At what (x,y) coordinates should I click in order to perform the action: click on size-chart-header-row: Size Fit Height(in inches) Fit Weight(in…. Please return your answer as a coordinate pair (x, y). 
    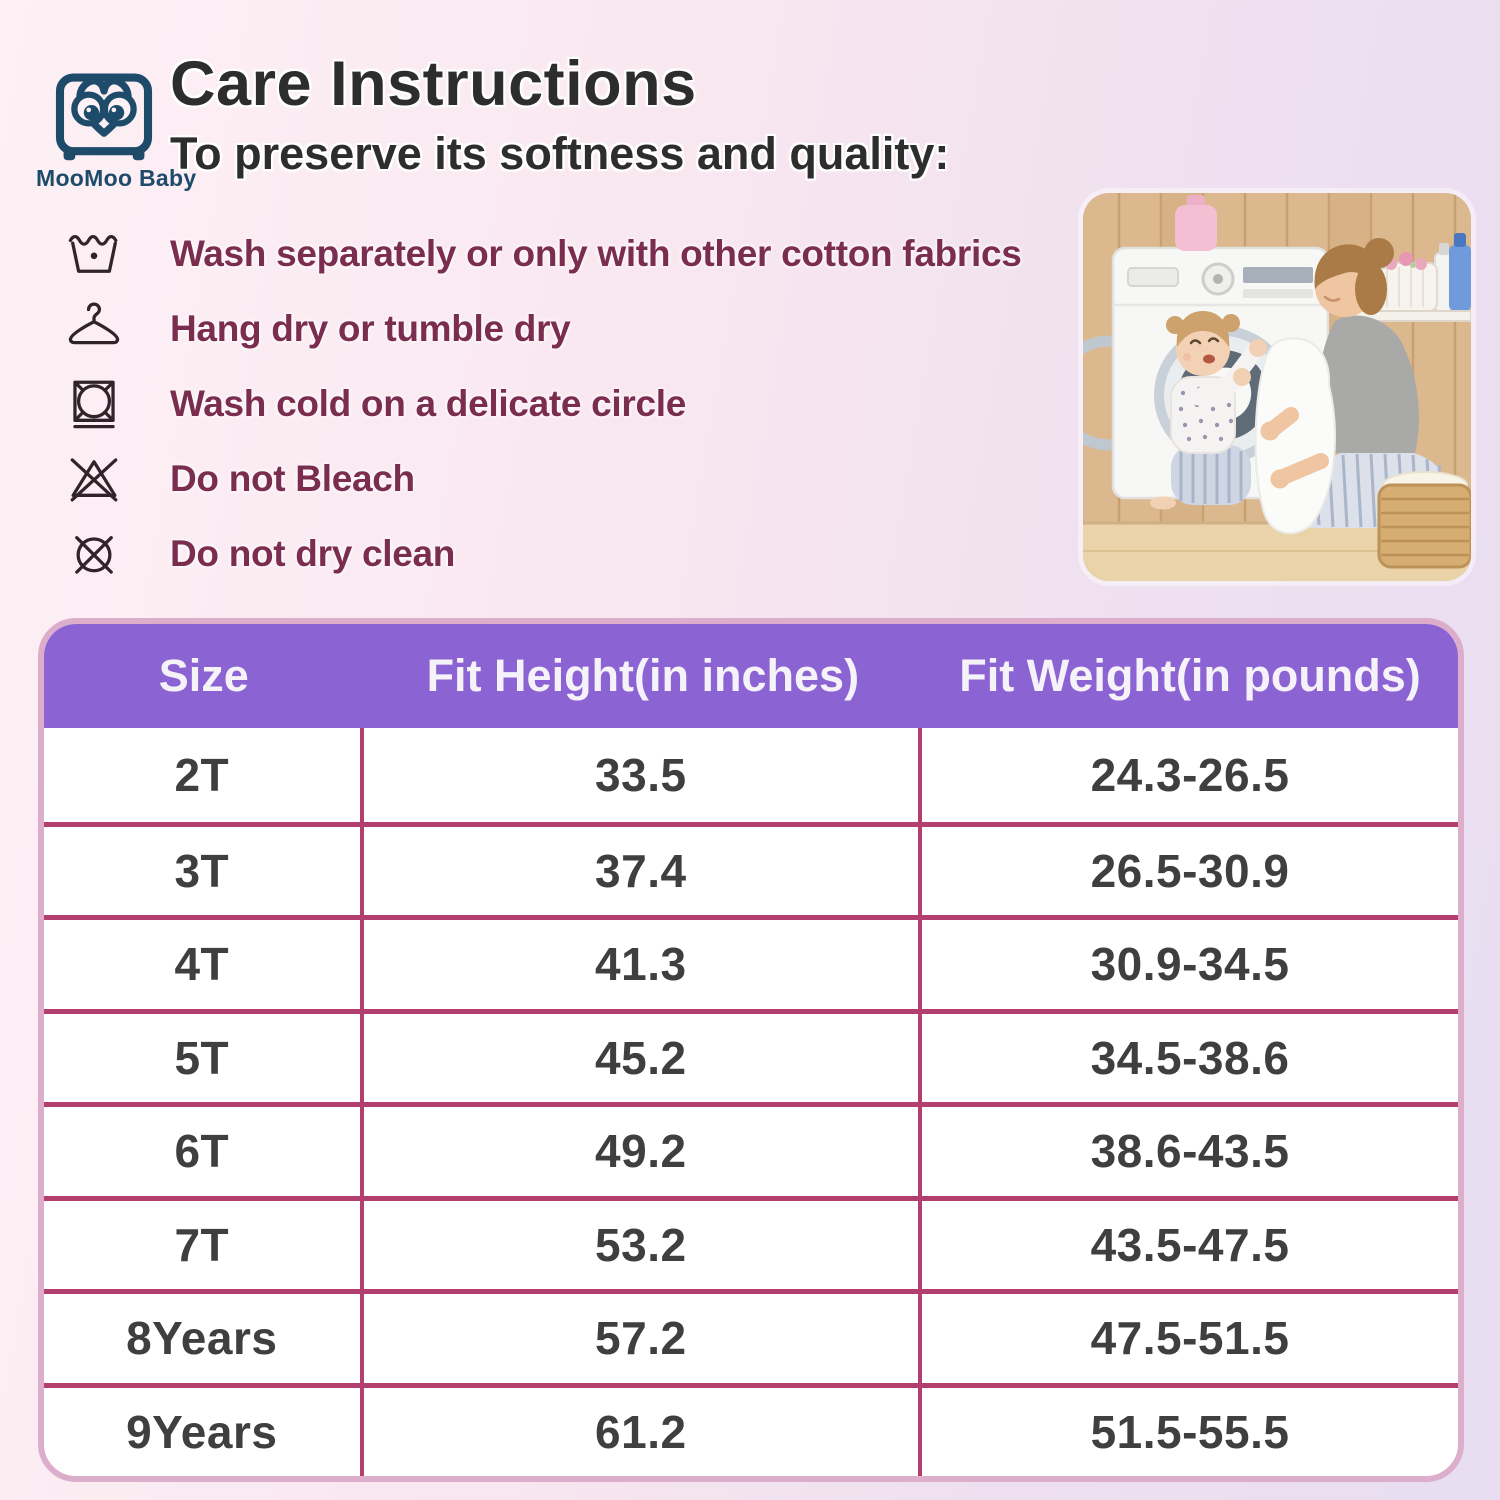
    Looking at the image, I should click on (751, 676).